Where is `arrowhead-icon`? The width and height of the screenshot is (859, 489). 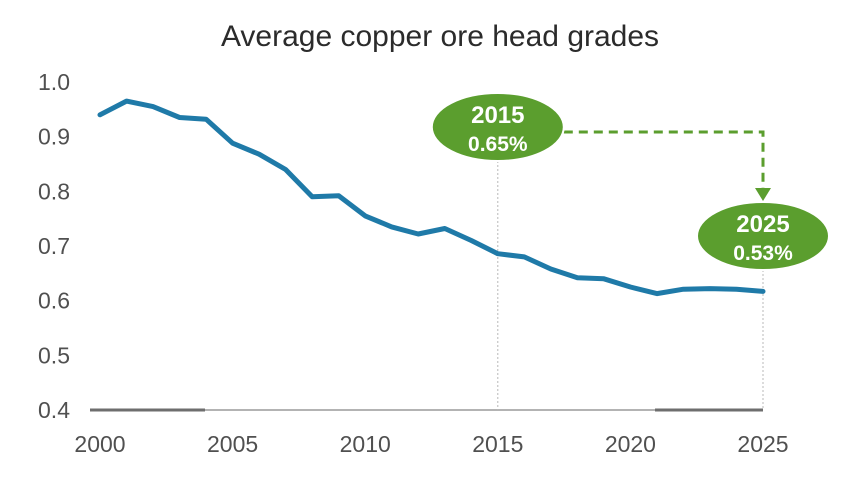
arrowhead-icon is located at coordinates (763, 194).